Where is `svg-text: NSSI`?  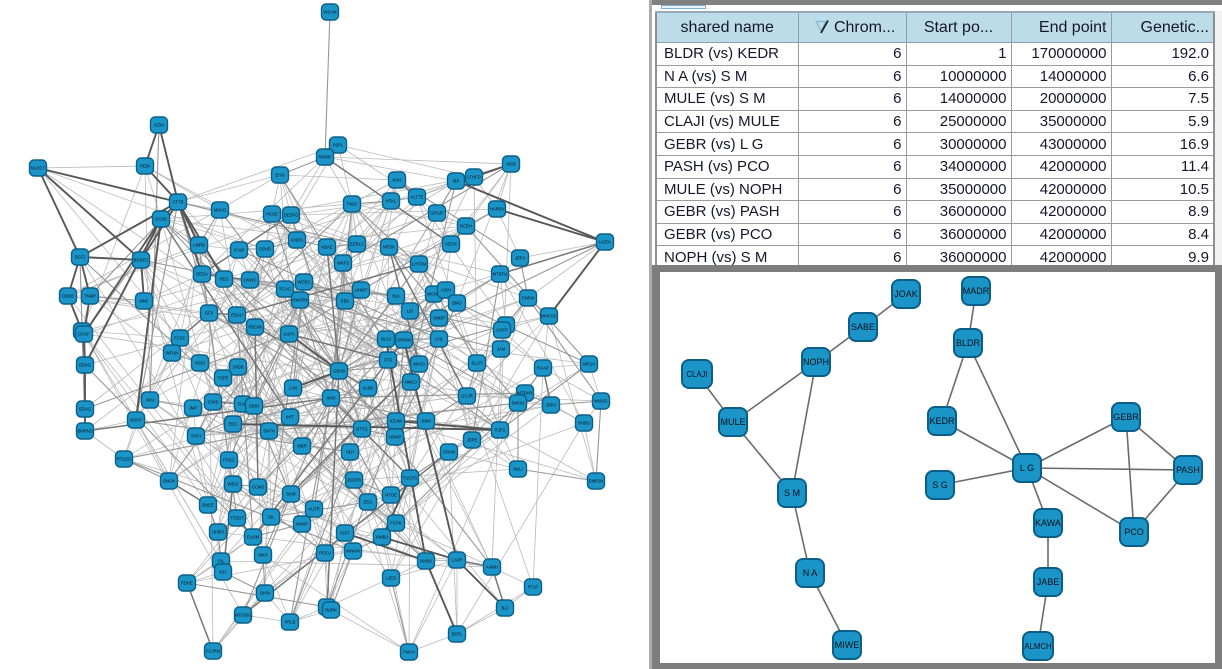
svg-text: NSSI is located at coordinates (200, 363).